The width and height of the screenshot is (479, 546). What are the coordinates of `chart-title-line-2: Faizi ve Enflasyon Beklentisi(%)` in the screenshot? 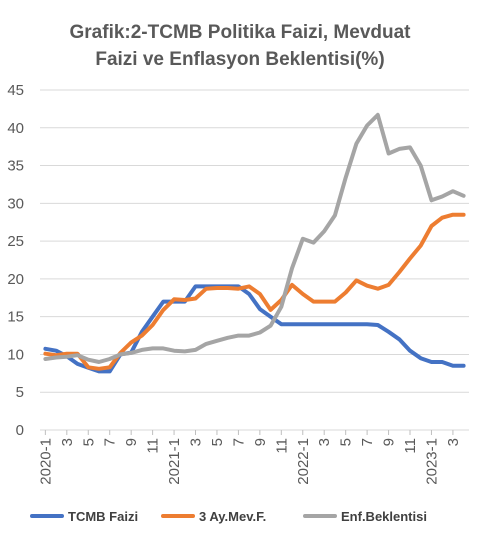 It's located at (239, 59).